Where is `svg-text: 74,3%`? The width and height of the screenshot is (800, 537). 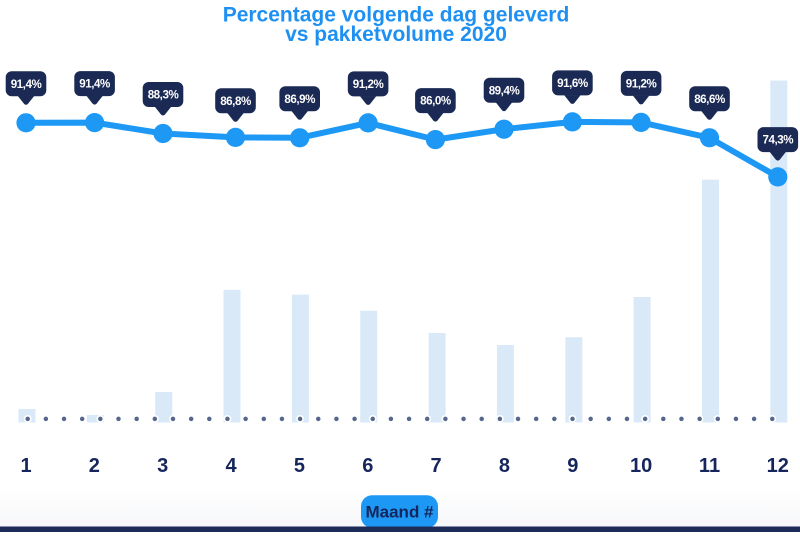
svg-text: 74,3% is located at coordinates (777, 140).